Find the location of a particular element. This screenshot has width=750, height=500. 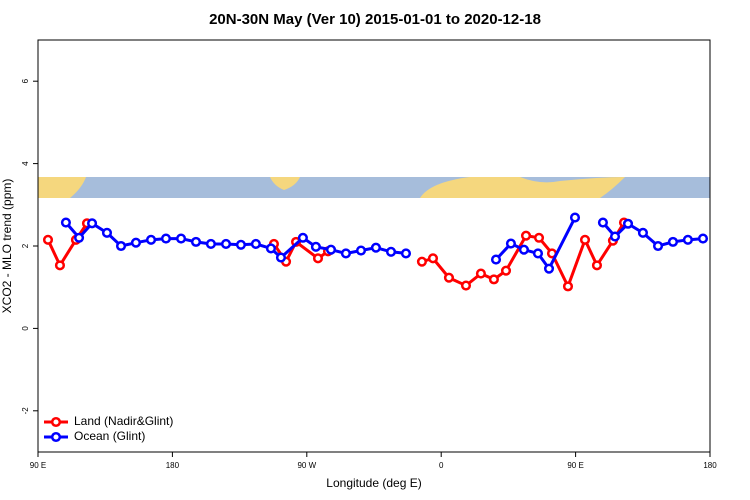

map-strip is located at coordinates (374, 187).